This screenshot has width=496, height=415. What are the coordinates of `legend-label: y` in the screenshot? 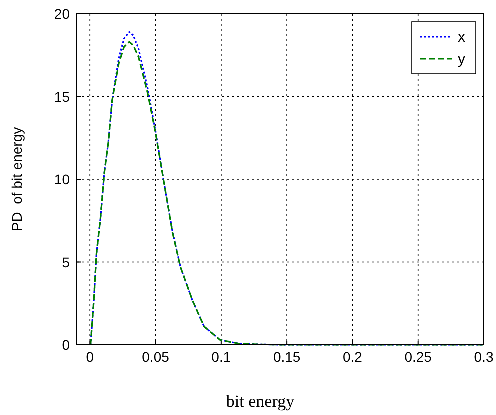 It's located at (462, 59).